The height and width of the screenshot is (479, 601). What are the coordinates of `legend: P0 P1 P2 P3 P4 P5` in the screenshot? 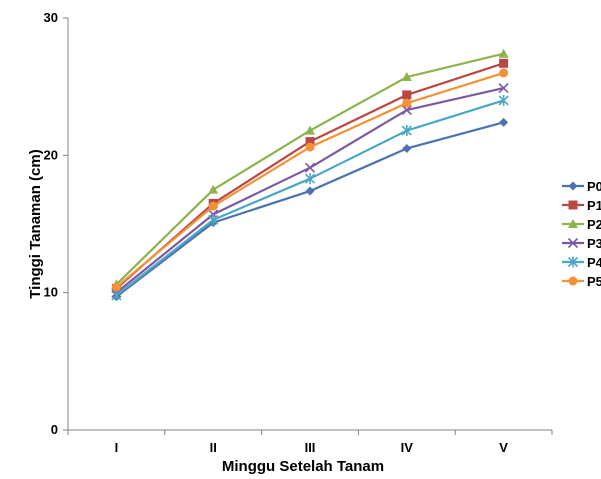 It's located at (581, 234).